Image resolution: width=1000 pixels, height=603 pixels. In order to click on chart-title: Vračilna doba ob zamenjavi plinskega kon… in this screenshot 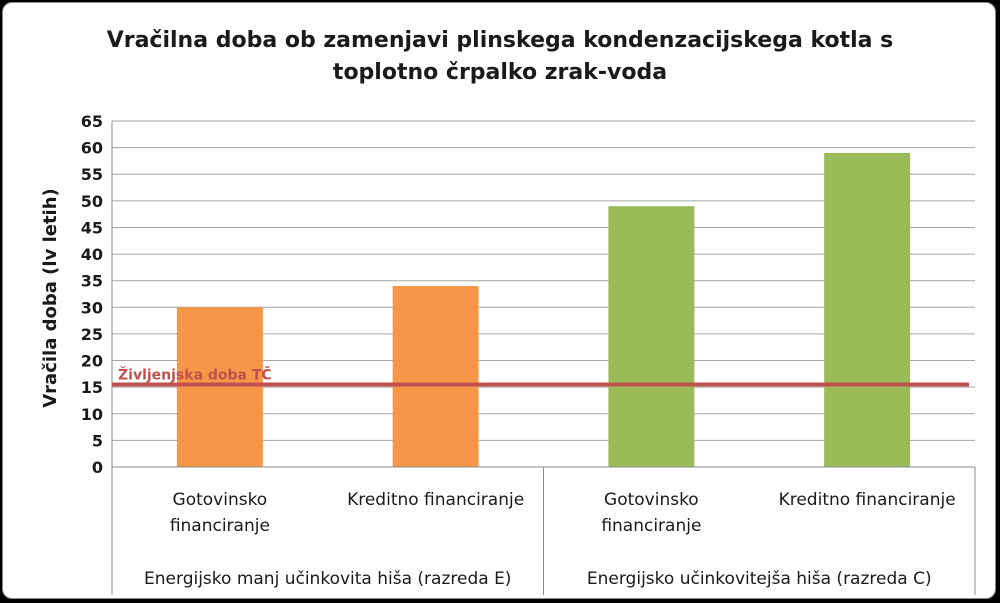, I will do `click(499, 57)`.